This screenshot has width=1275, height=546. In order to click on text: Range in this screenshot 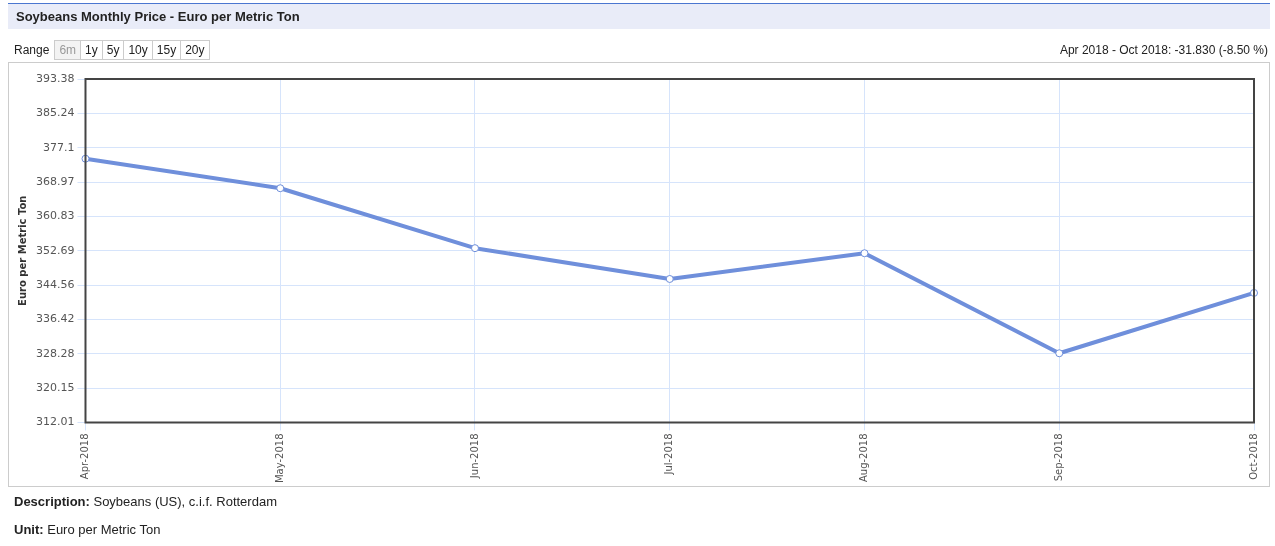, I will do `click(32, 50)`.